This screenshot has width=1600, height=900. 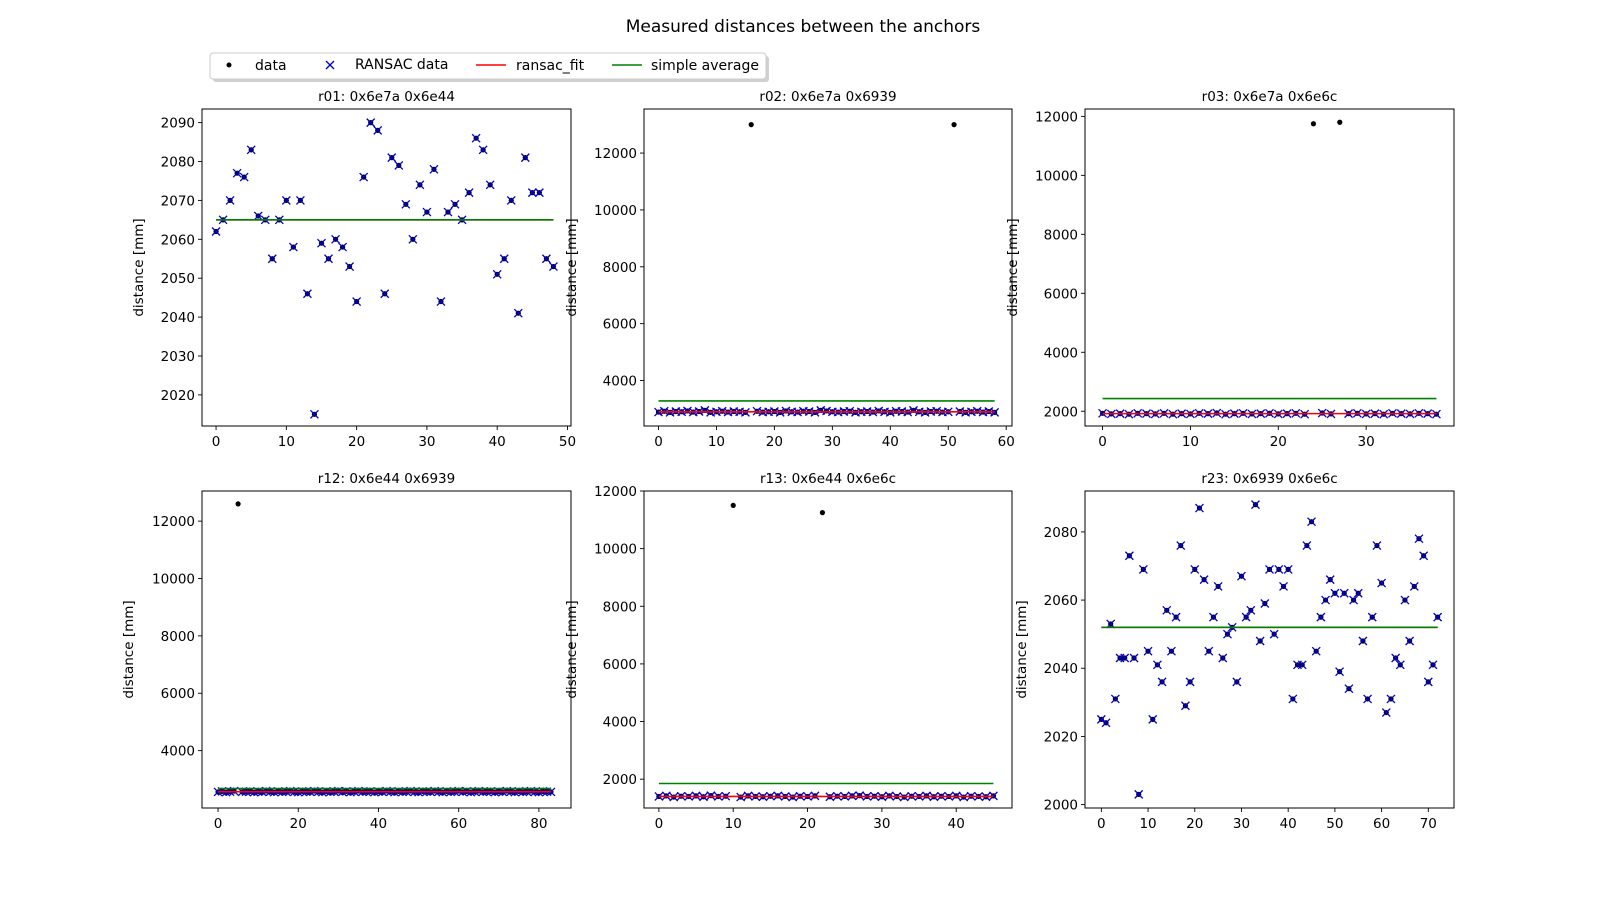 I want to click on x-tick-label: 40, so click(x=956, y=824).